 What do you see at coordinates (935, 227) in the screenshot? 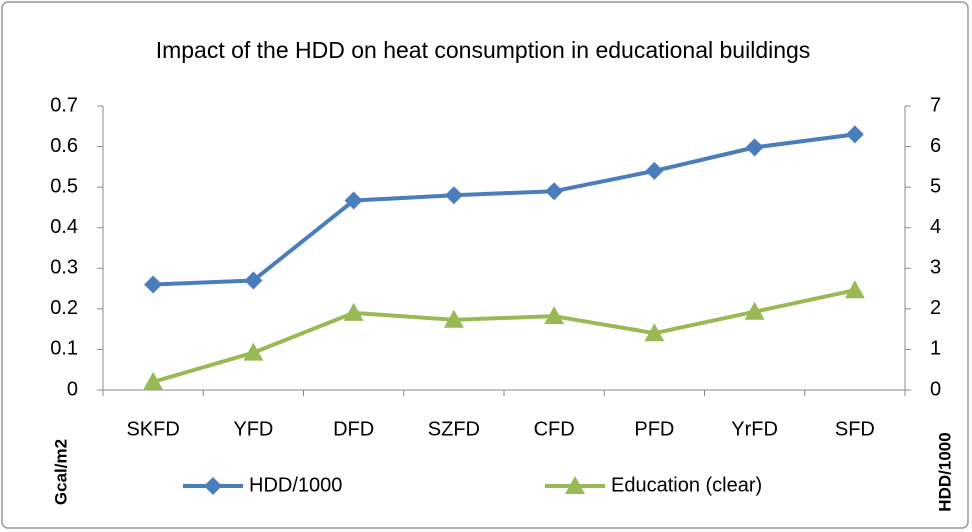
I see `y2-tick-label: 4` at bounding box center [935, 227].